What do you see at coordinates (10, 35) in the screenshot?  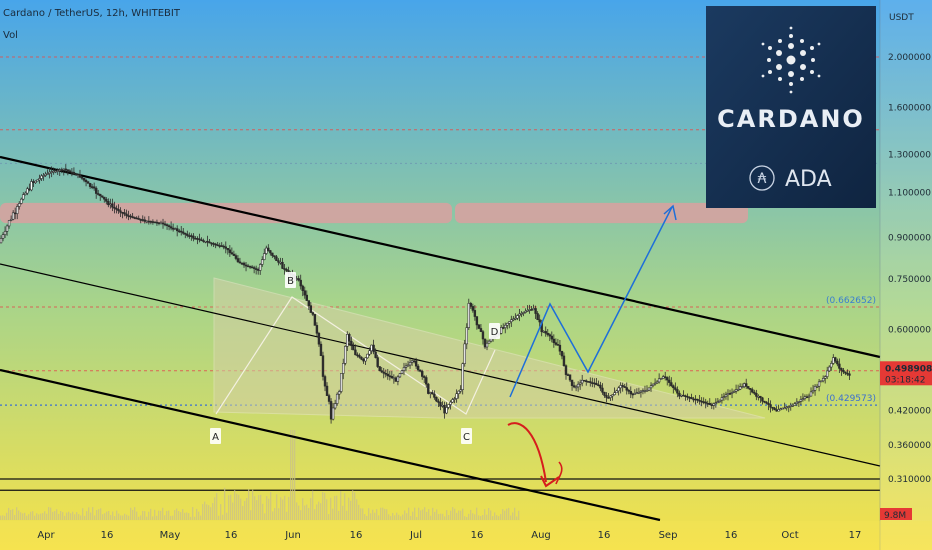 I see `volume-indicator-label: Vol` at bounding box center [10, 35].